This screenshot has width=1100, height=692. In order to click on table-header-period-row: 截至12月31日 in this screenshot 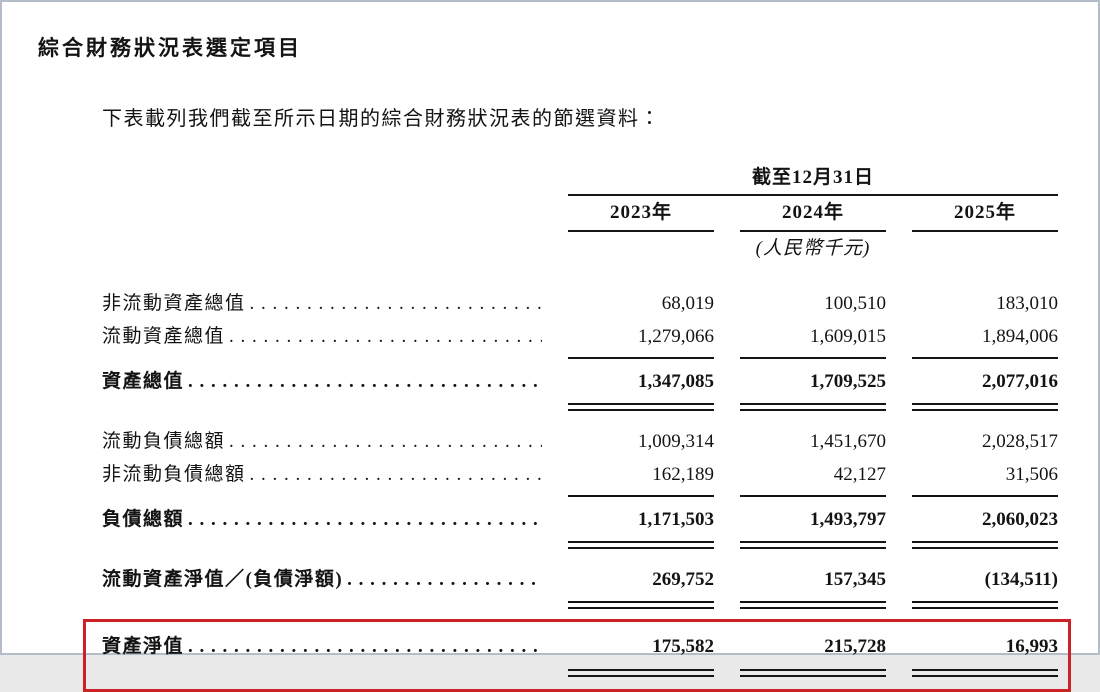, I will do `click(580, 178)`.